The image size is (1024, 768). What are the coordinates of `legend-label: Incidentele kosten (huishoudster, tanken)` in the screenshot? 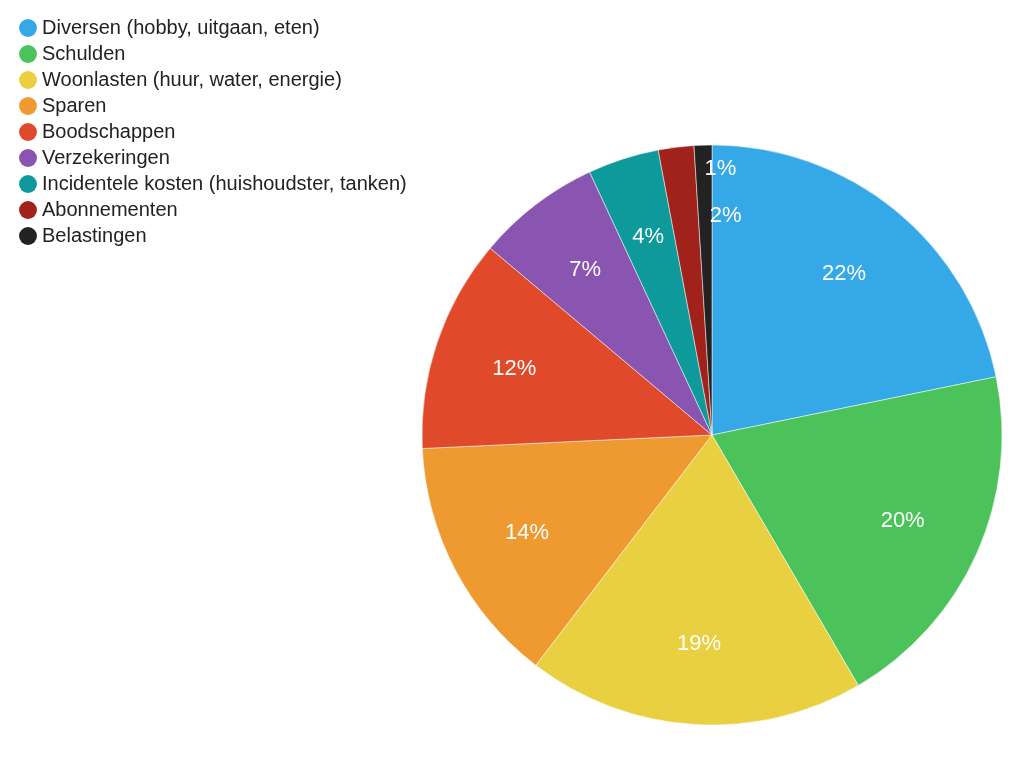 It's located at (224, 183).